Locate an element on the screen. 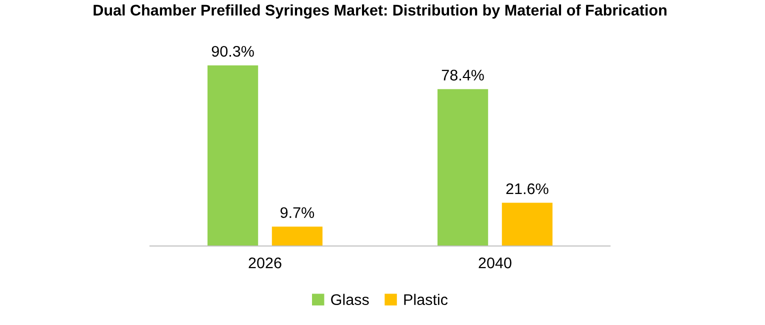 The height and width of the screenshot is (325, 765). data-label: 78.4% is located at coordinates (463, 75).